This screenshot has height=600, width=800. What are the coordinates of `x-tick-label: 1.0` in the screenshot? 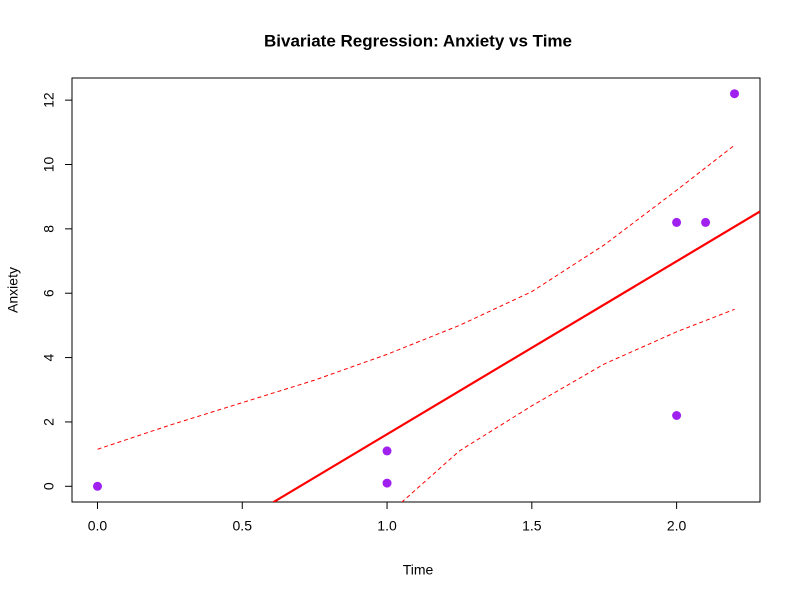 It's located at (387, 526).